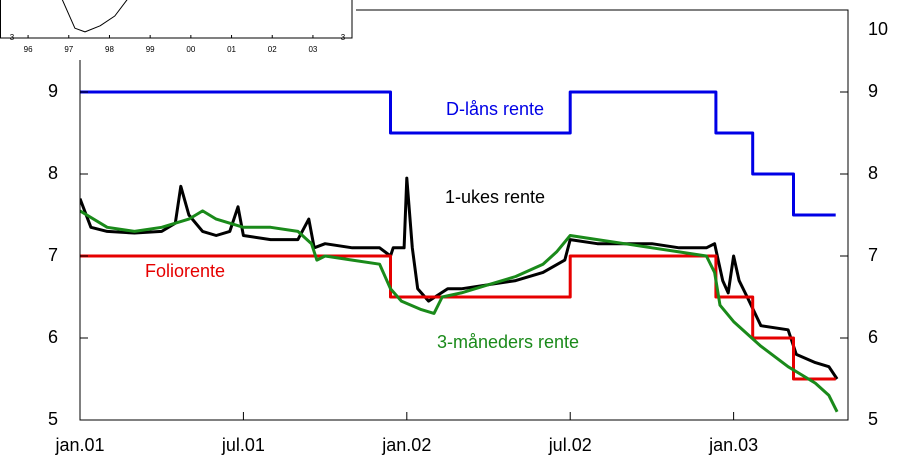 The height and width of the screenshot is (466, 898). I want to click on x-tick-label: jan.02, so click(406, 445).